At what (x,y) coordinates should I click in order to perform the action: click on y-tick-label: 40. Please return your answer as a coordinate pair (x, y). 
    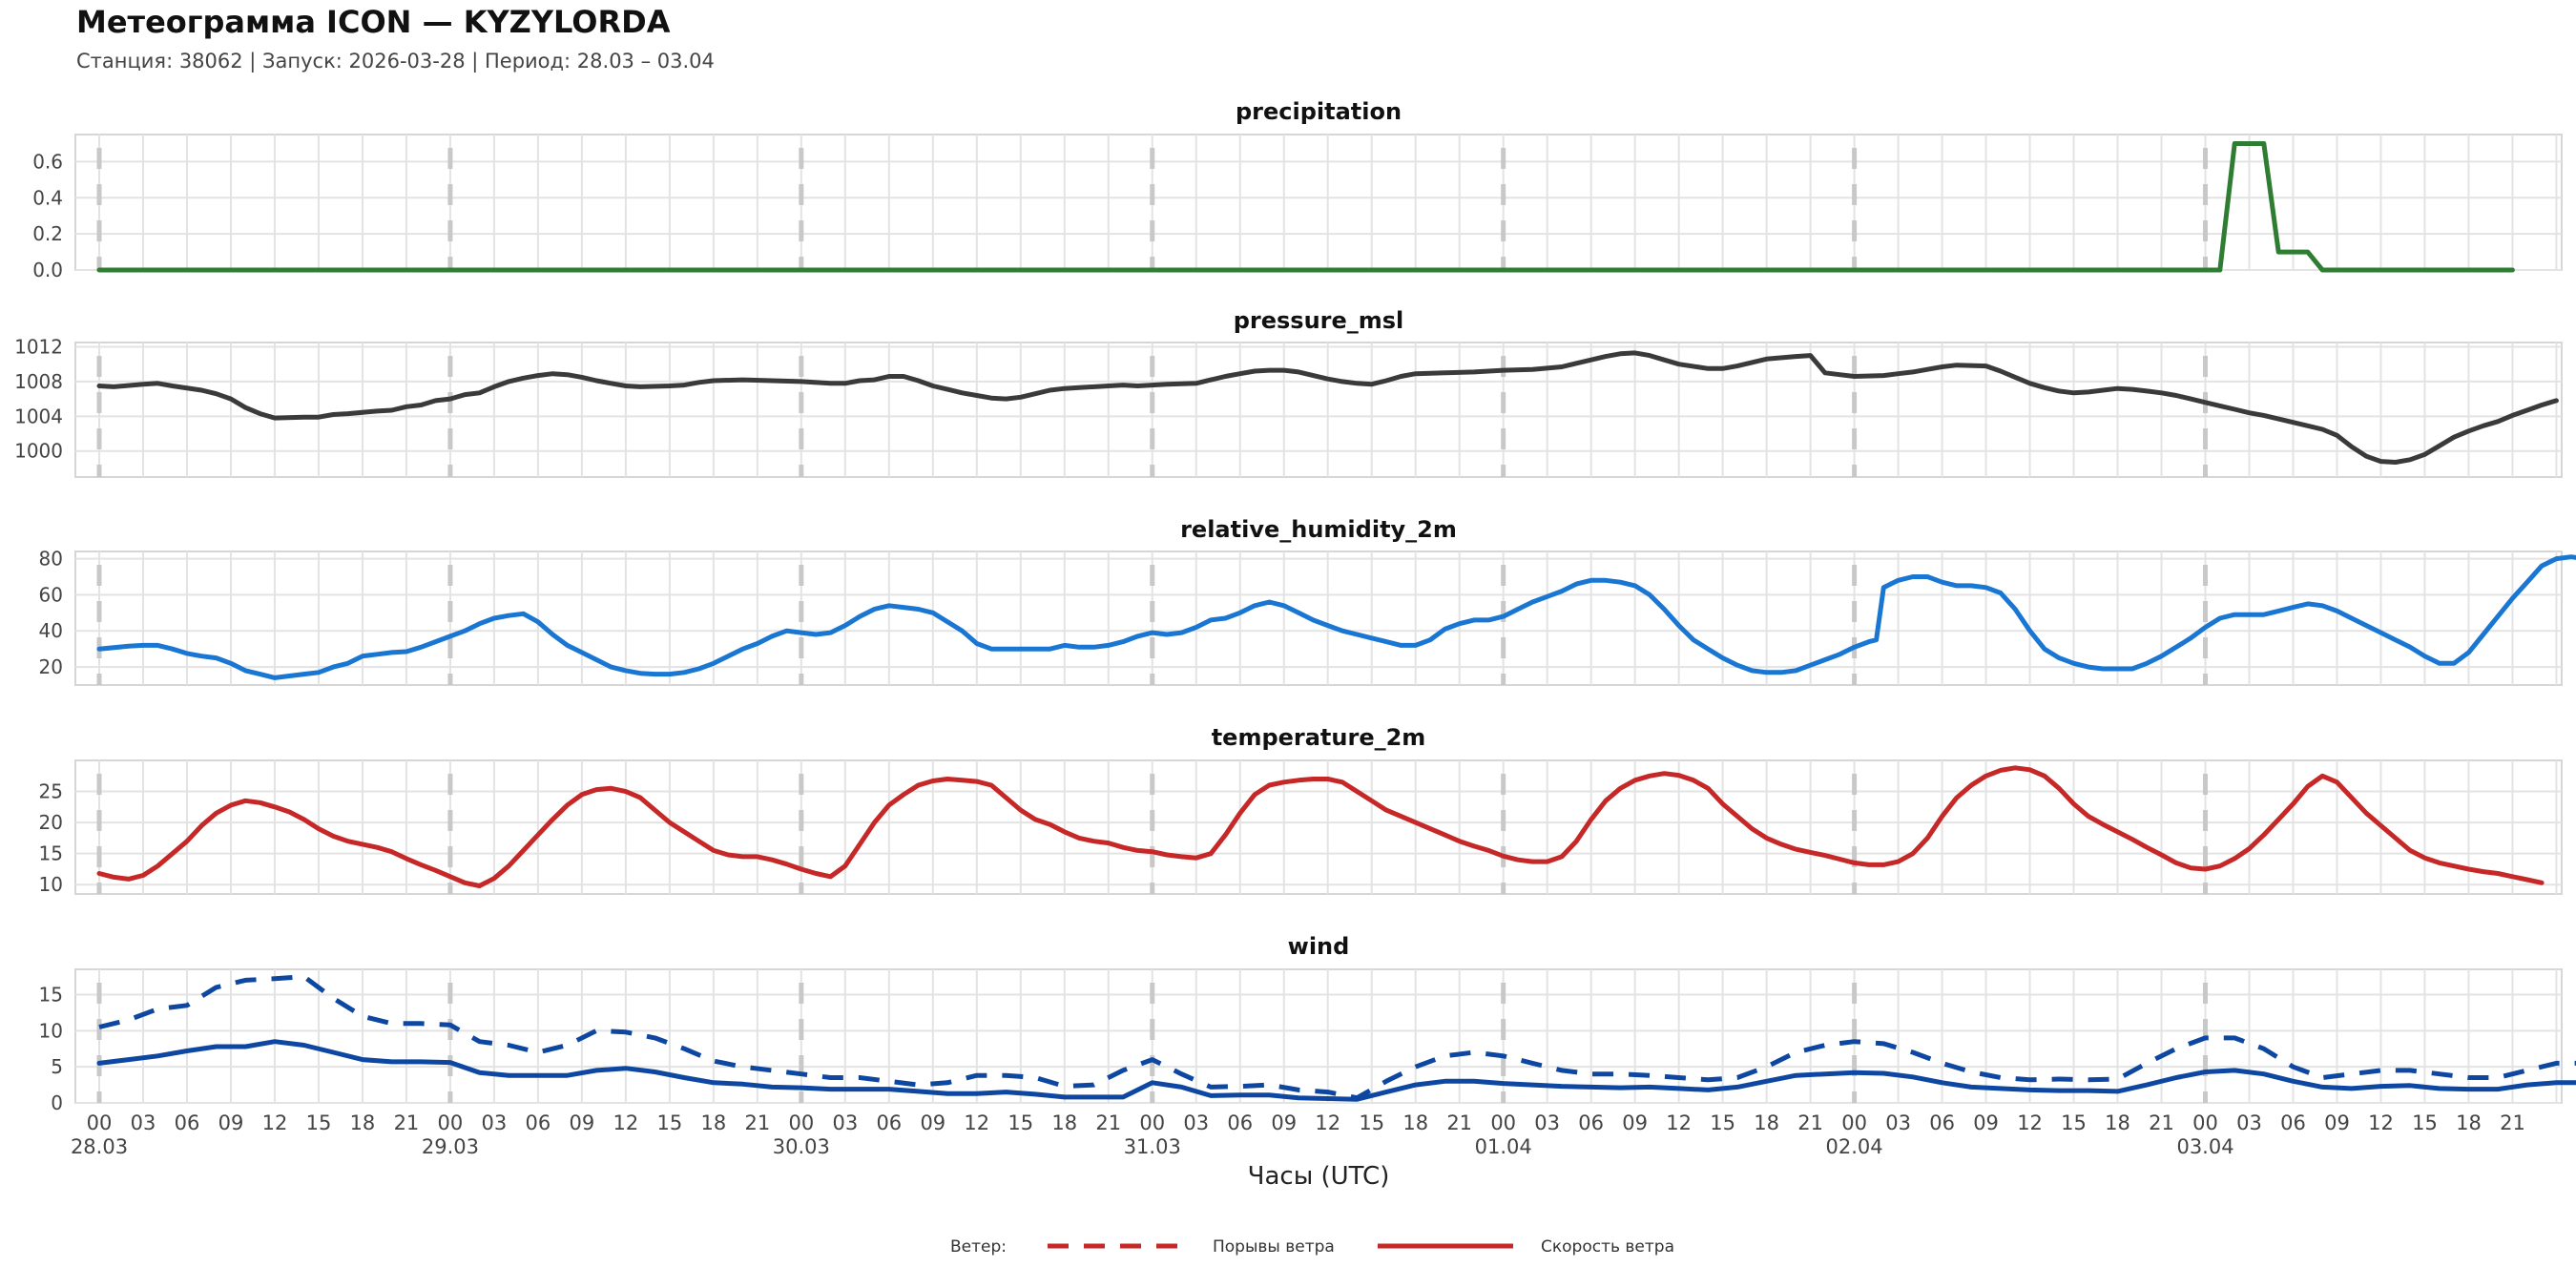
    Looking at the image, I should click on (51, 630).